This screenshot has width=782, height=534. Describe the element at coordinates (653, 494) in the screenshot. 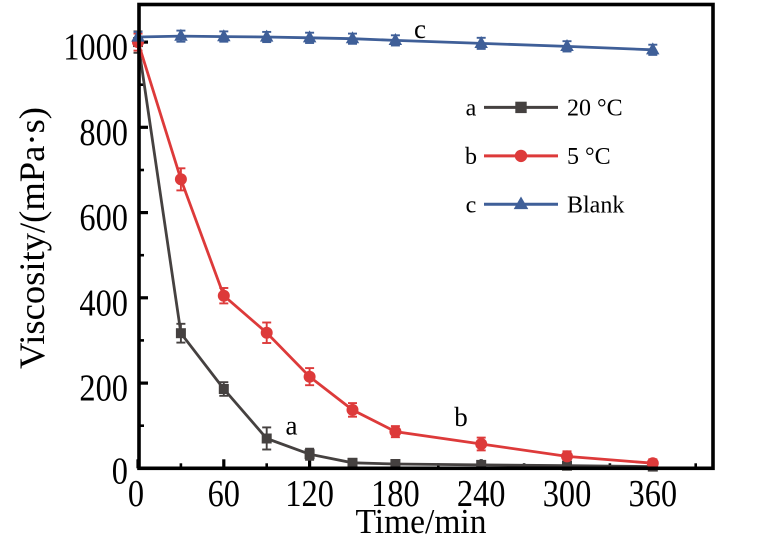

I see `svg-text: 360` at that location.